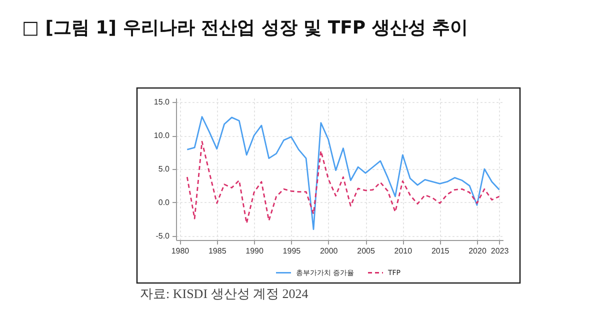 This screenshot has height=324, width=600. Describe the element at coordinates (366, 251) in the screenshot. I see `x-tick-label: 2005` at that location.